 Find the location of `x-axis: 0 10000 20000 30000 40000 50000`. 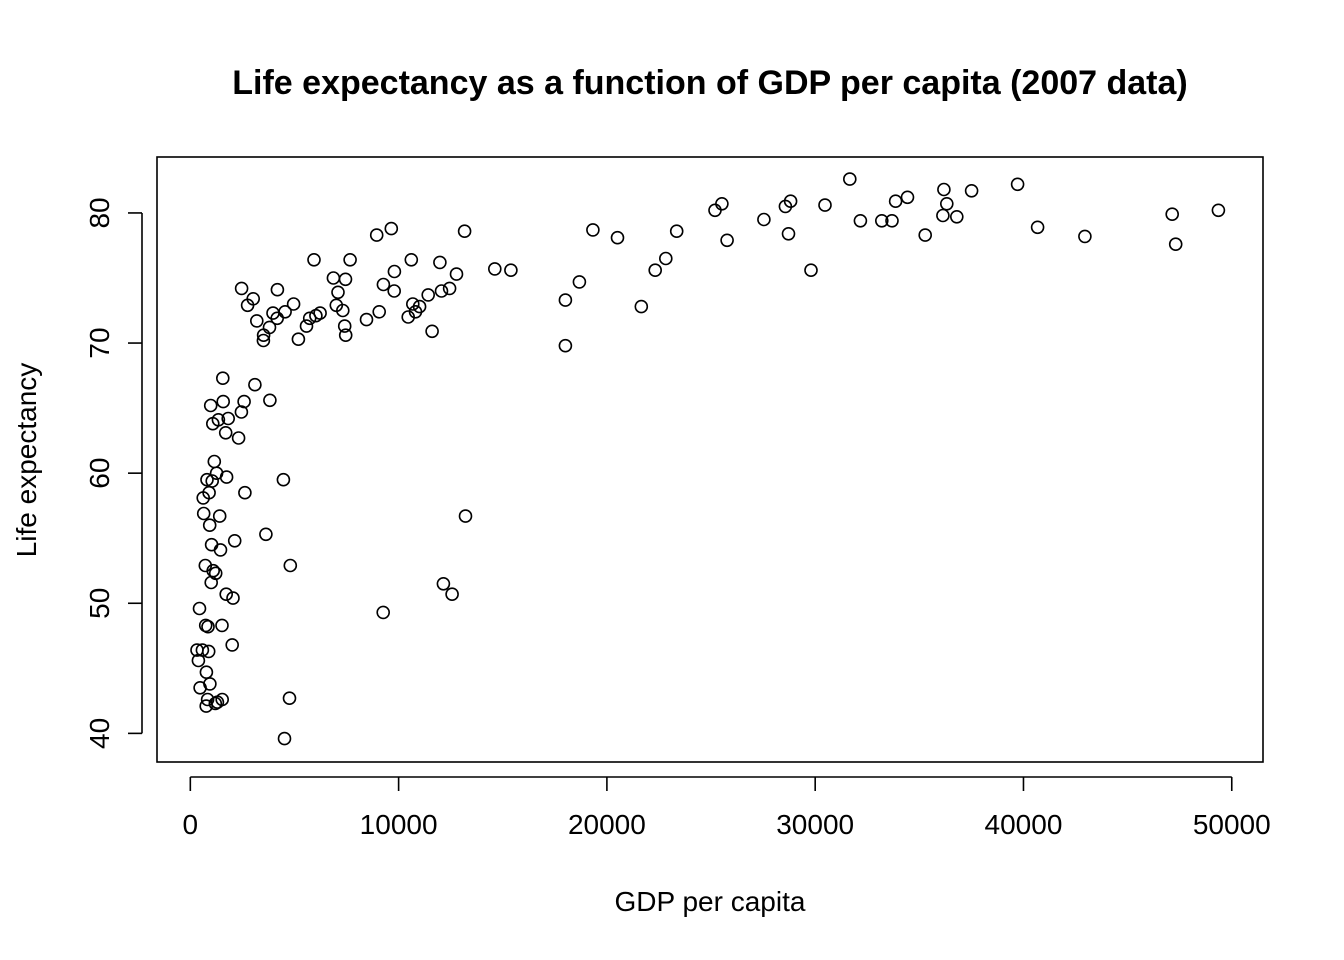

x-axis: 0 10000 20000 30000 40000 50000 is located at coordinates (727, 808).